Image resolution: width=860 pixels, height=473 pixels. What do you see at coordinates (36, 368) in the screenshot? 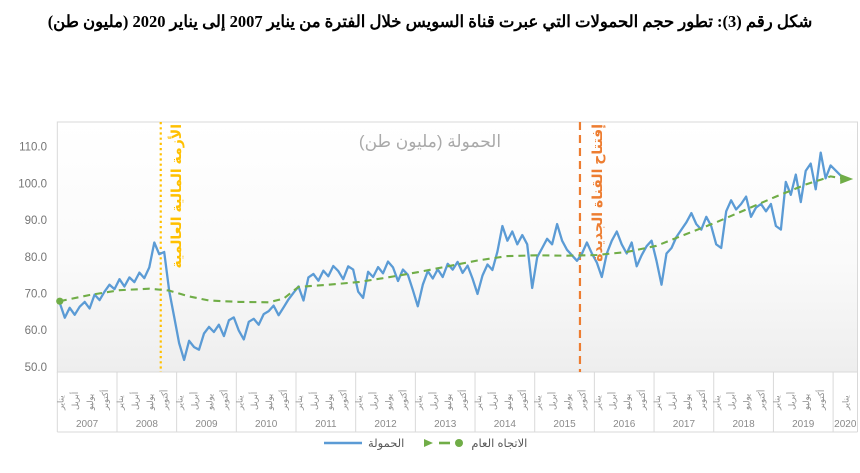
I see `y-axis-tick-label: 50.0` at bounding box center [36, 368].